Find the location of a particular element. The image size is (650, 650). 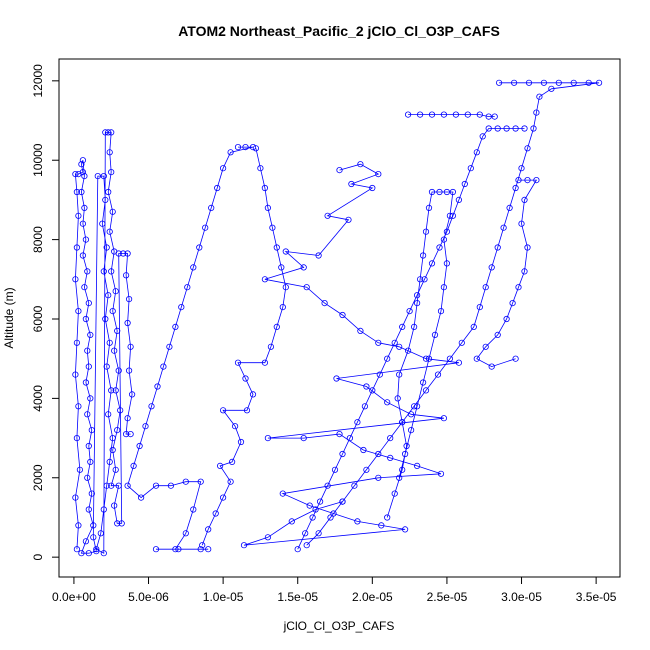

y-axis-label: Altitude (m) is located at coordinates (9, 317).